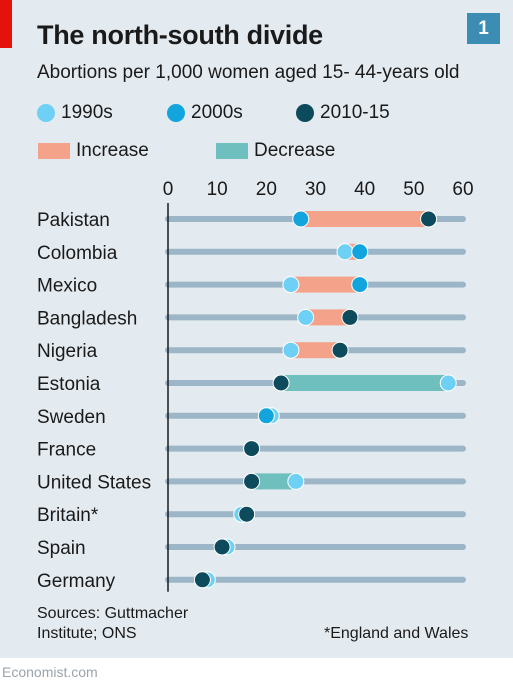 The width and height of the screenshot is (513, 689). Describe the element at coordinates (71, 417) in the screenshot. I see `country-label: Sweden` at that location.